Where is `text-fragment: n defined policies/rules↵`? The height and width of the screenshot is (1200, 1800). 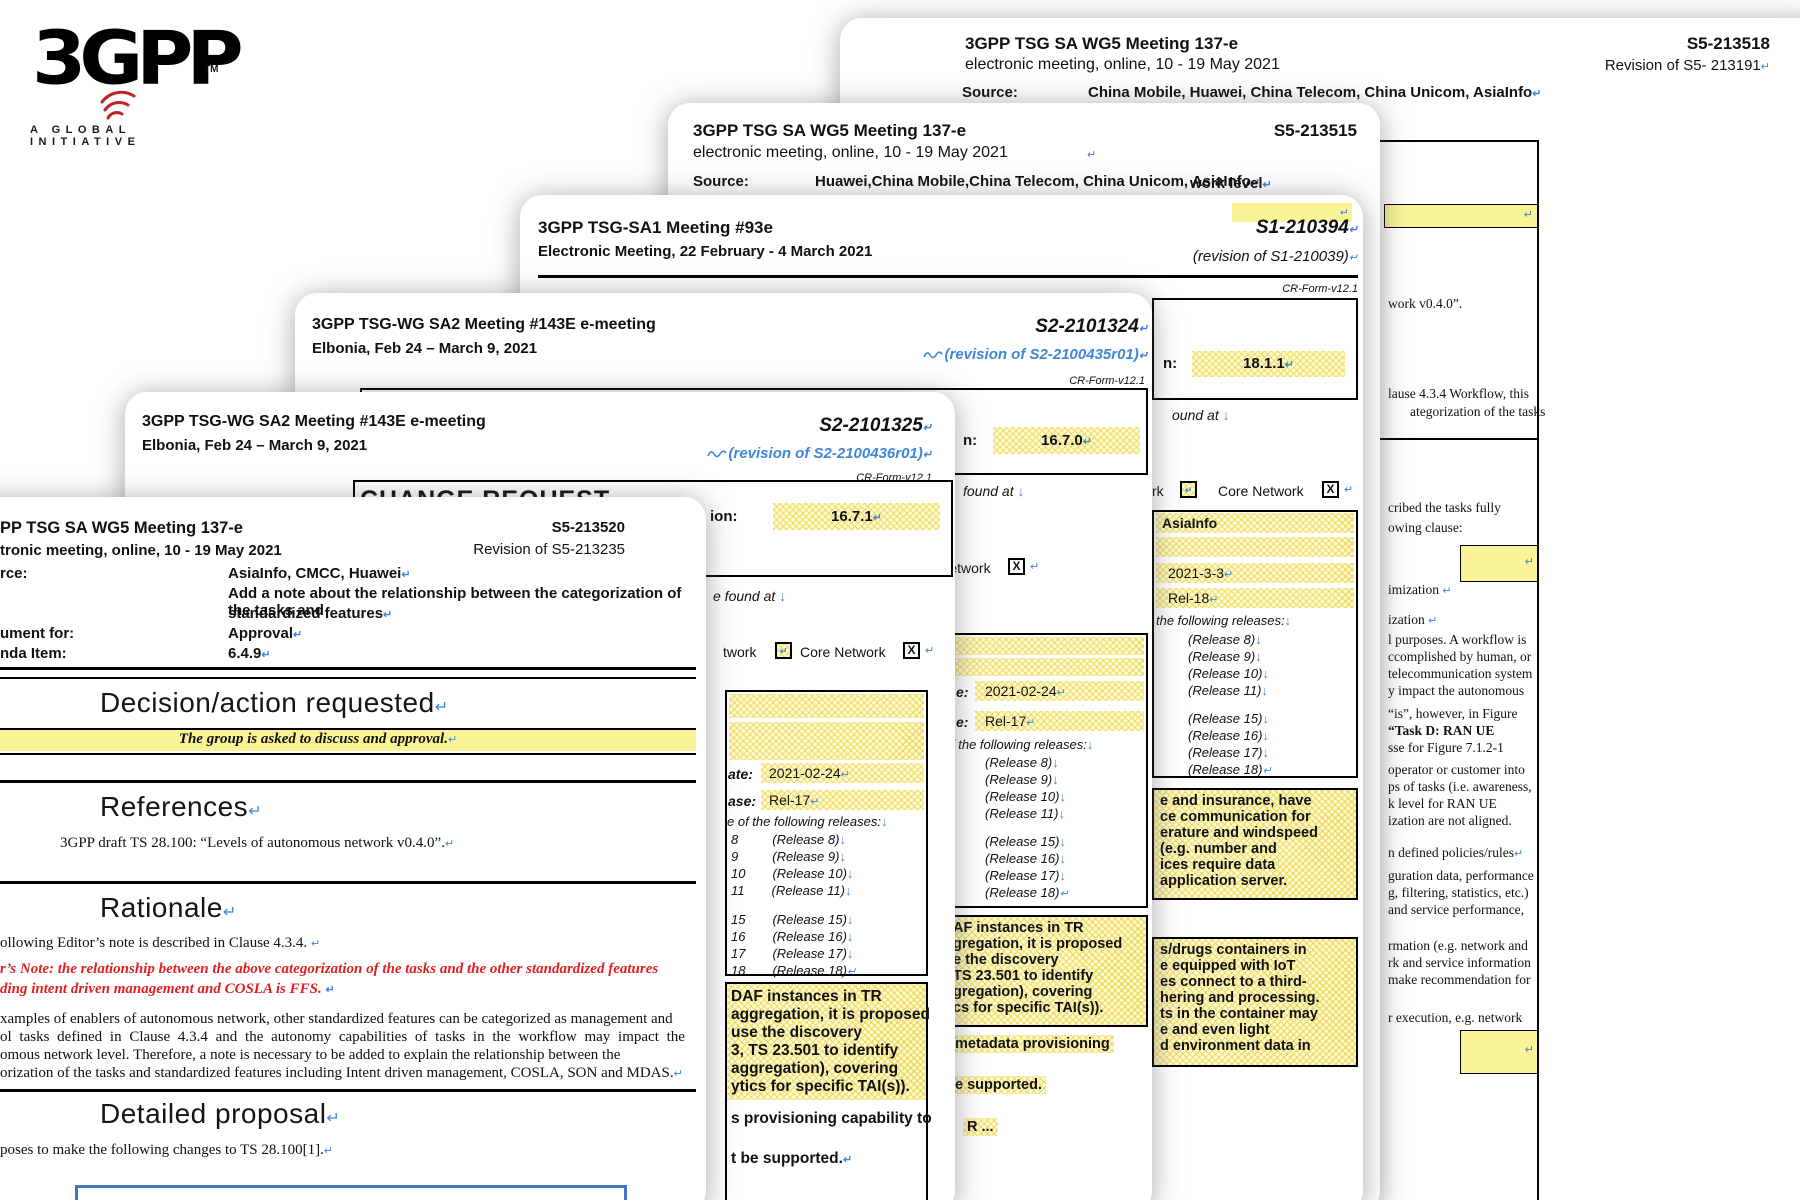 text-fragment: n defined policies/rules↵ is located at coordinates (1456, 852).